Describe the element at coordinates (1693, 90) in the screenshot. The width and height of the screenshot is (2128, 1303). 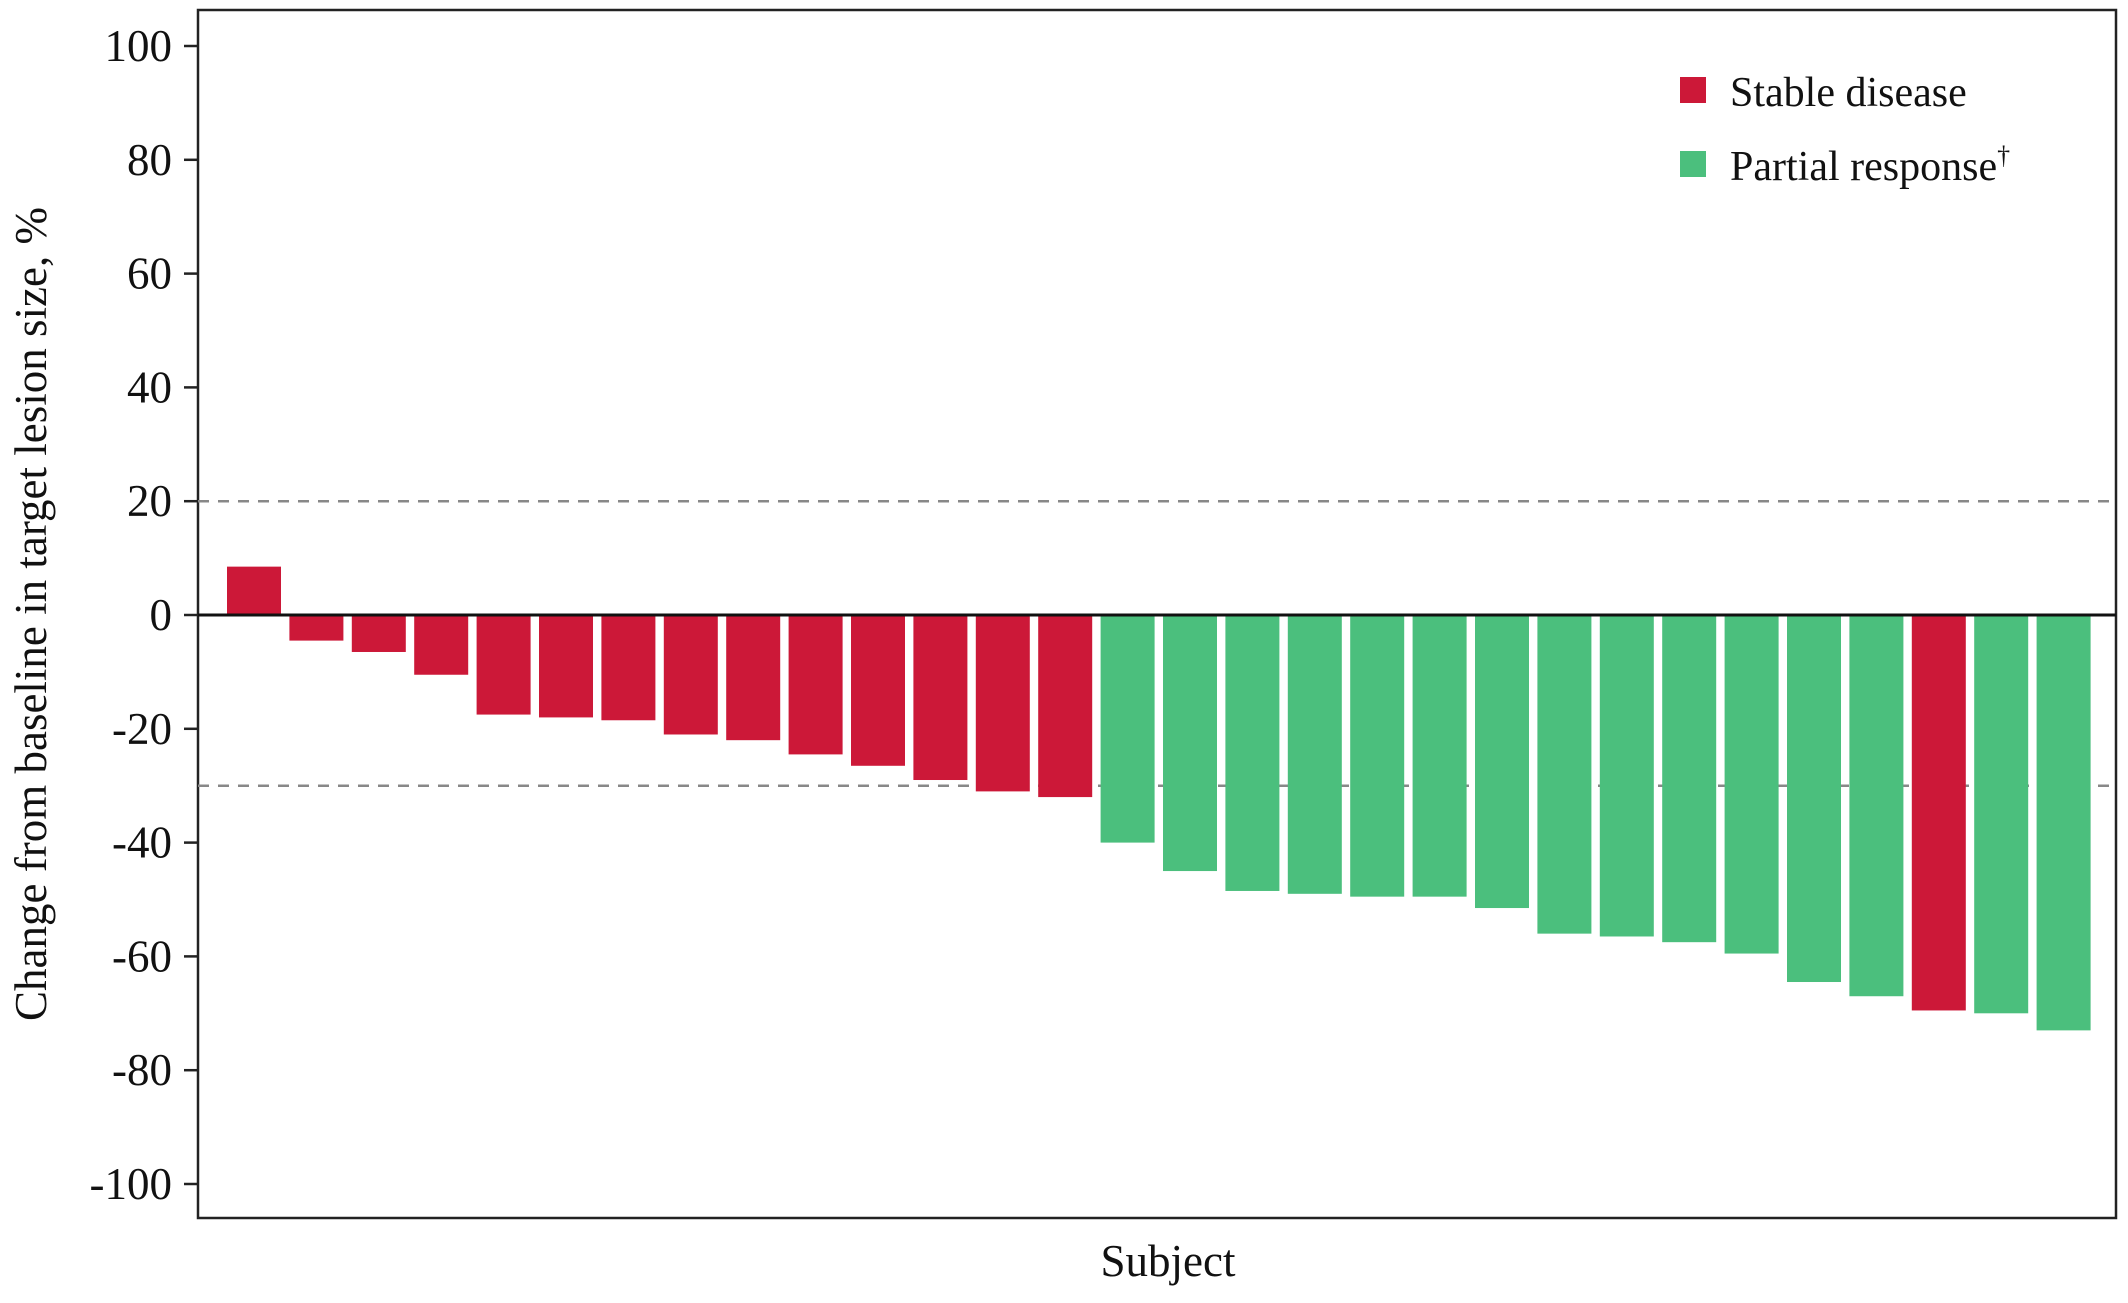
I see `legend-swatch-stable-disease` at that location.